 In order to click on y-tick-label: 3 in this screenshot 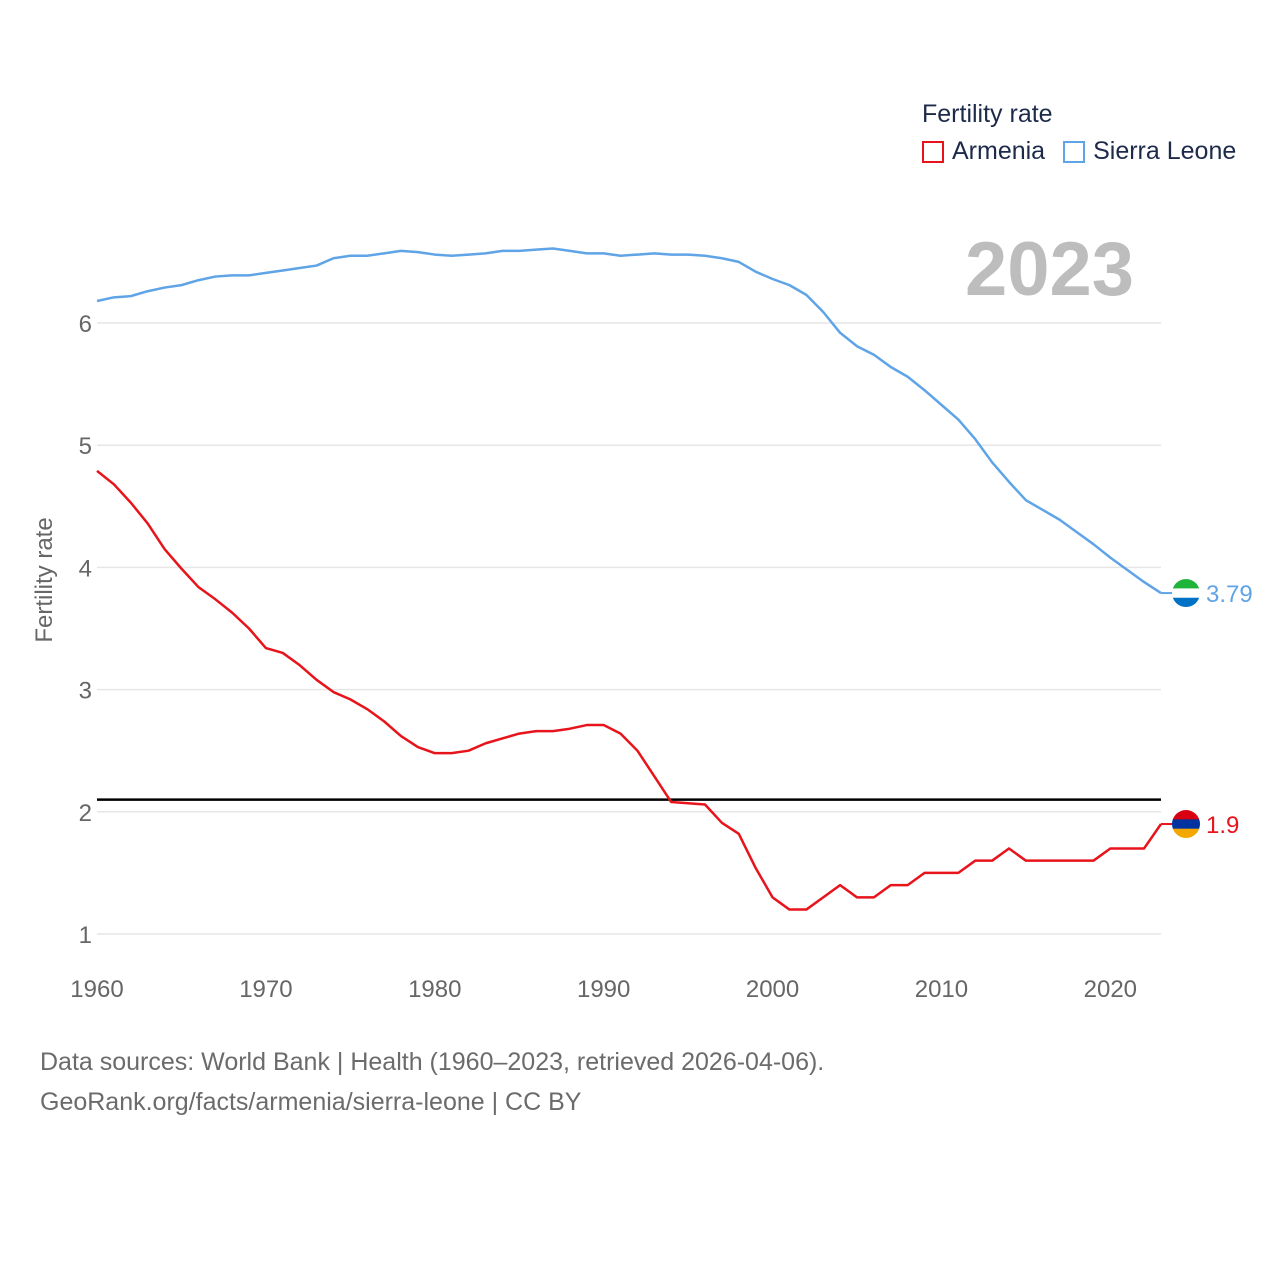, I will do `click(85, 691)`.